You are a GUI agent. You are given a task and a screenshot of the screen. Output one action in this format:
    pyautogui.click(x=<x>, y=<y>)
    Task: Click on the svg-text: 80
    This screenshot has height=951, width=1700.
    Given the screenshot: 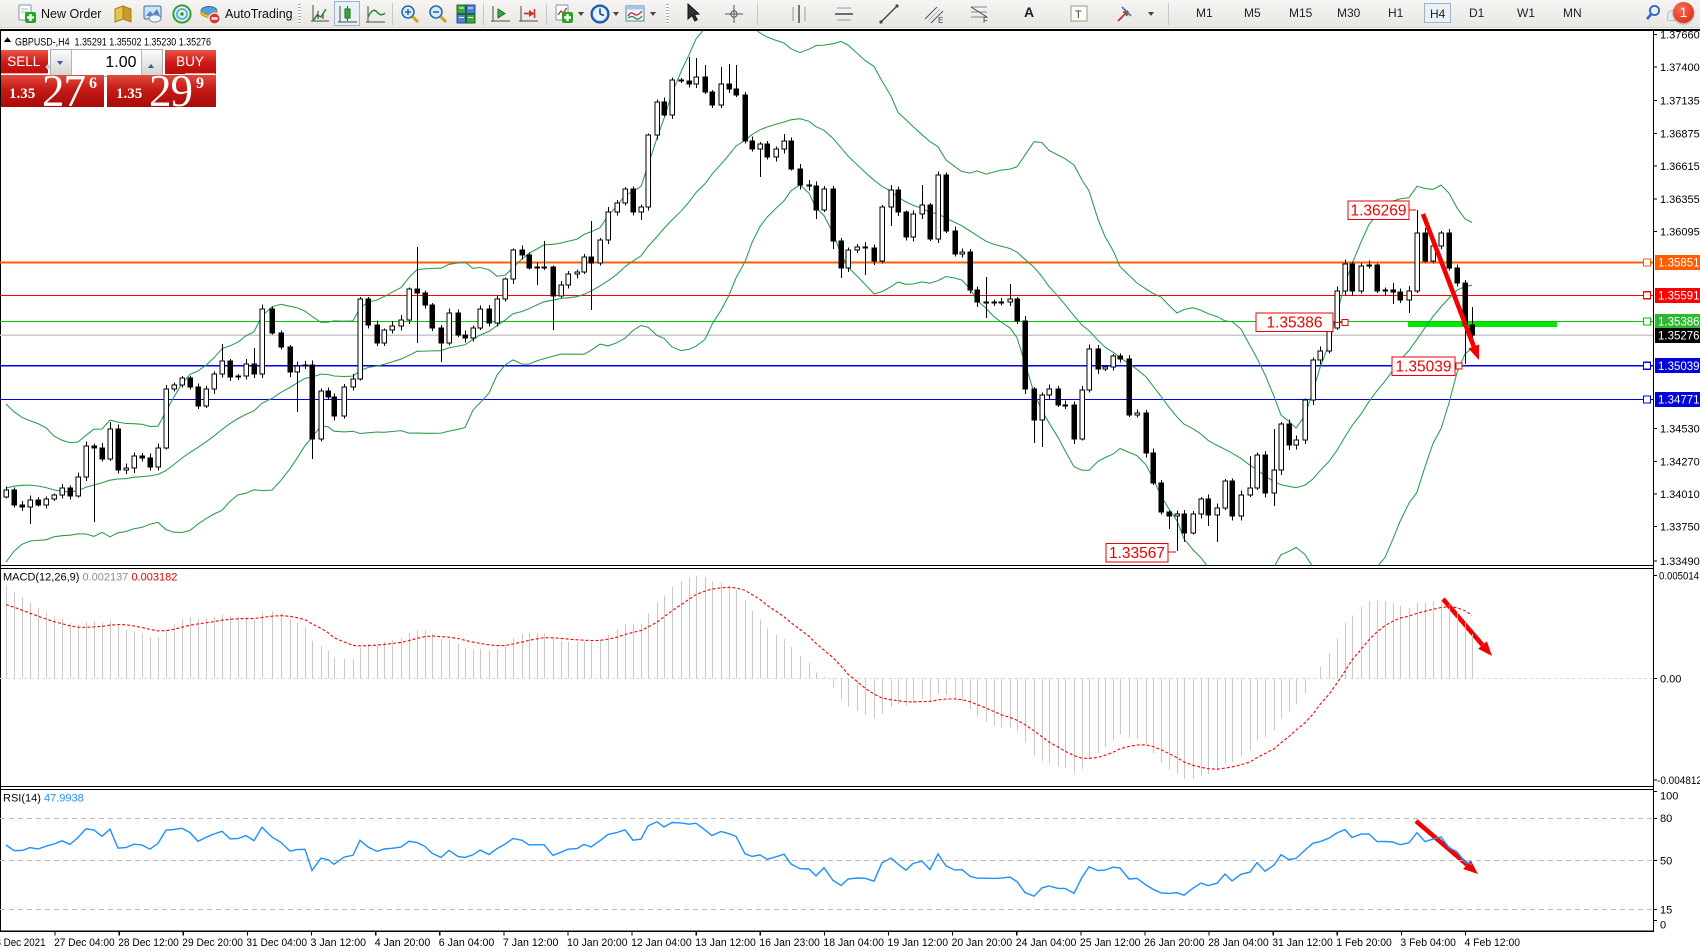 What is the action you would take?
    pyautogui.click(x=1666, y=819)
    